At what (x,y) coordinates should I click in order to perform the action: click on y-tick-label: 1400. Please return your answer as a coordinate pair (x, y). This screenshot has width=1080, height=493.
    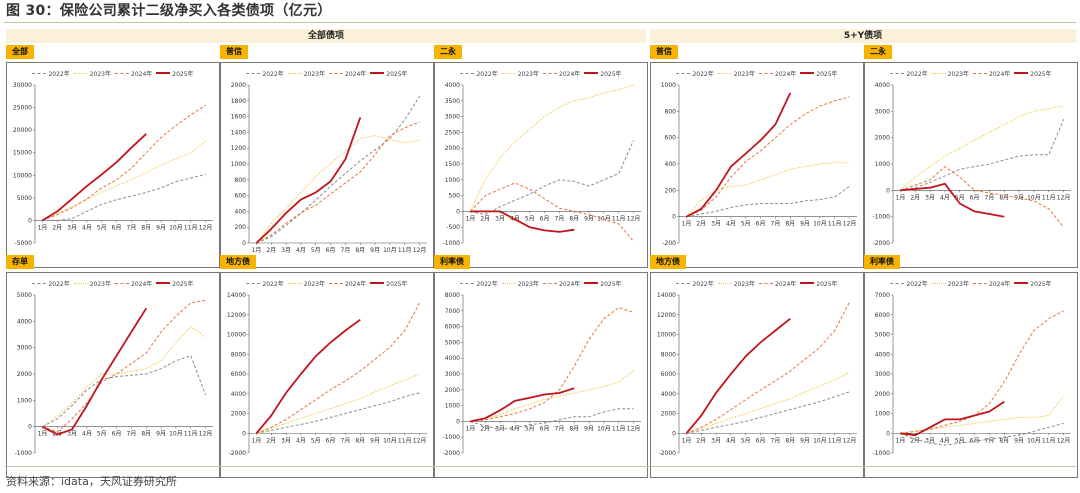
    Looking at the image, I should click on (238, 132).